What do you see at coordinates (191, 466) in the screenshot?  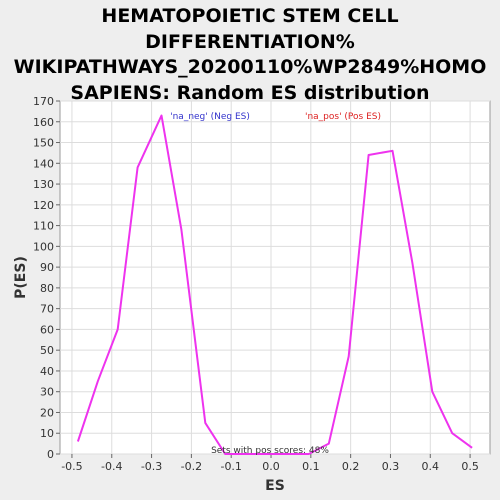 I see `x-tick-label: -0.2` at bounding box center [191, 466].